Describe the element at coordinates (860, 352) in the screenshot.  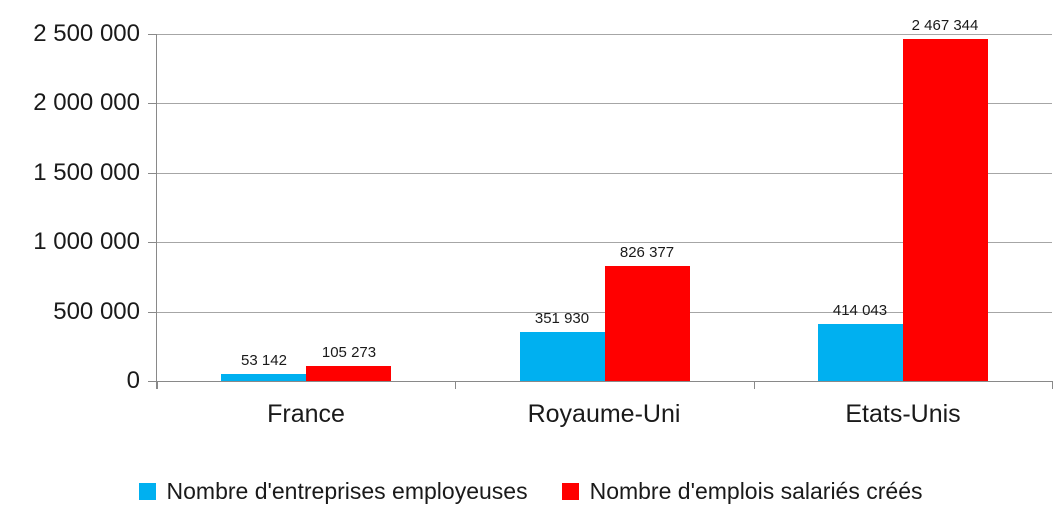
I see `bar-entreprises-etats-unis` at that location.